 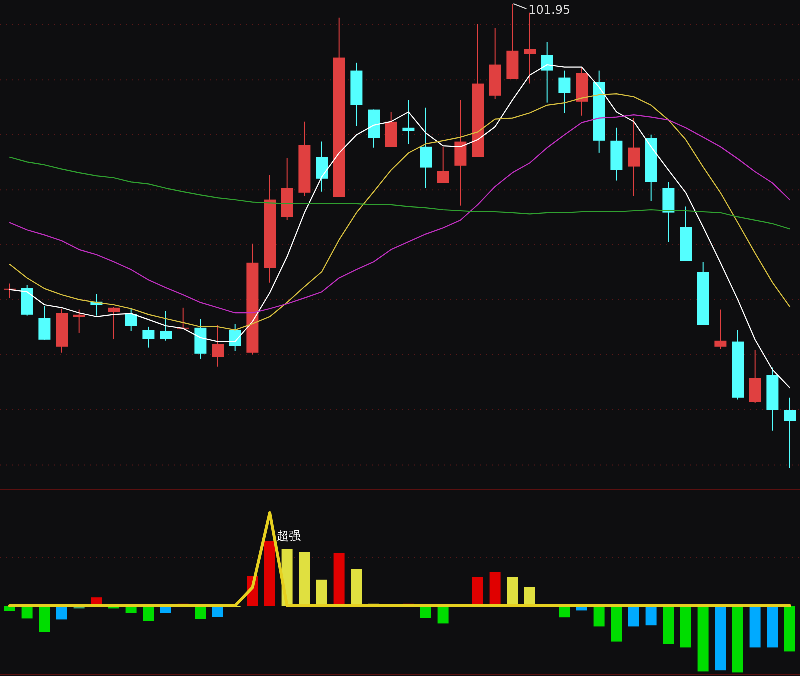 I want to click on annotation: 101.95, so click(x=549, y=10).